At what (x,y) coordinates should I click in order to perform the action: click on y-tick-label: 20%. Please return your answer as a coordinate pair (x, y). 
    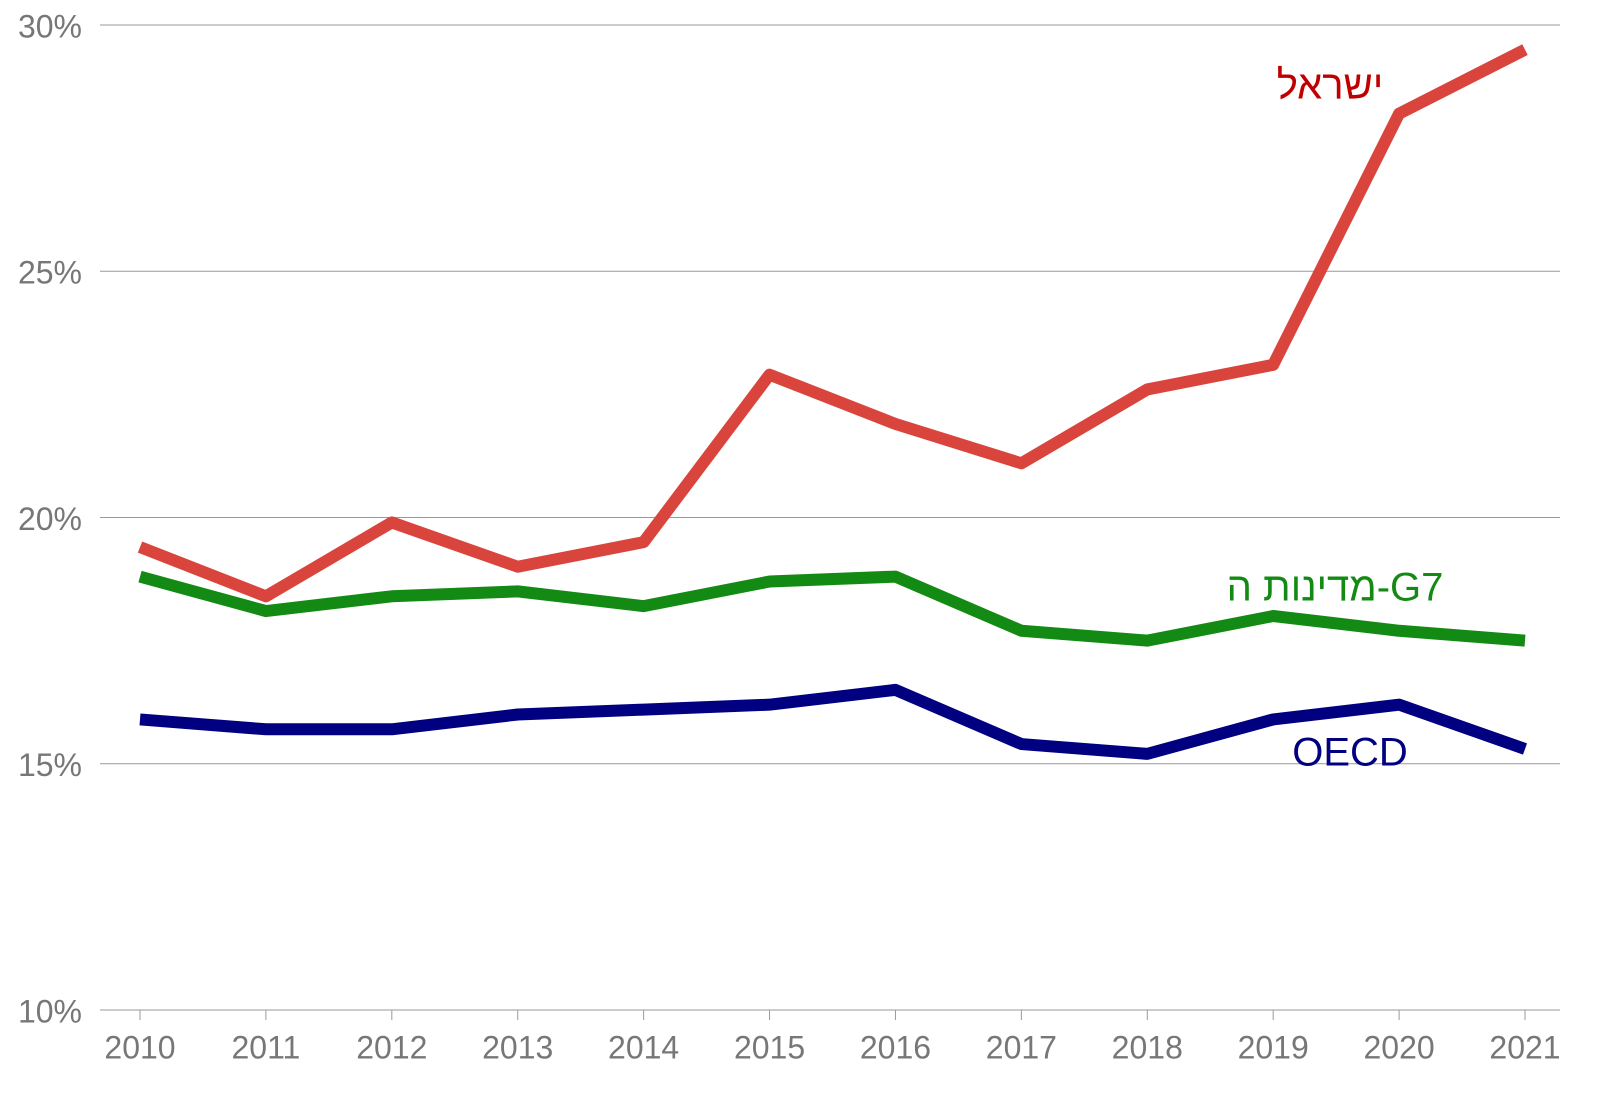
    Looking at the image, I should click on (50, 519).